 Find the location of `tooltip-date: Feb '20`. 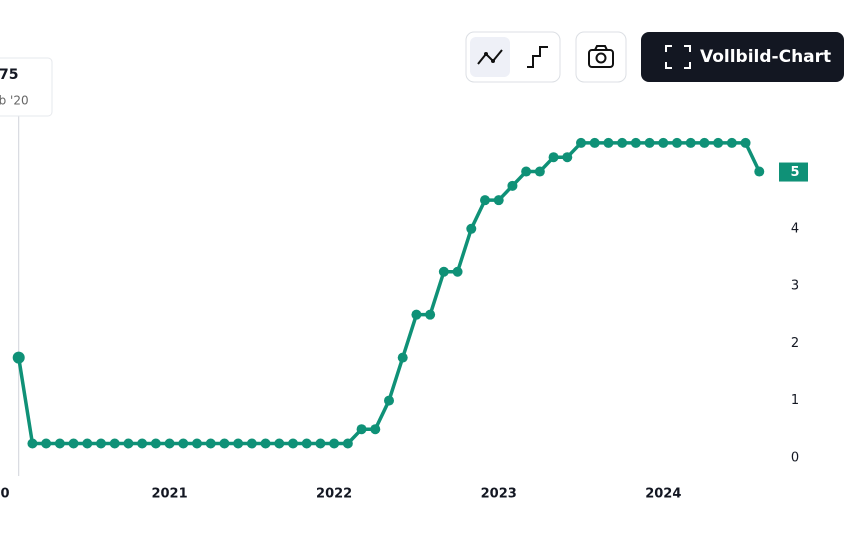

tooltip-date: Feb '20 is located at coordinates (14, 101).